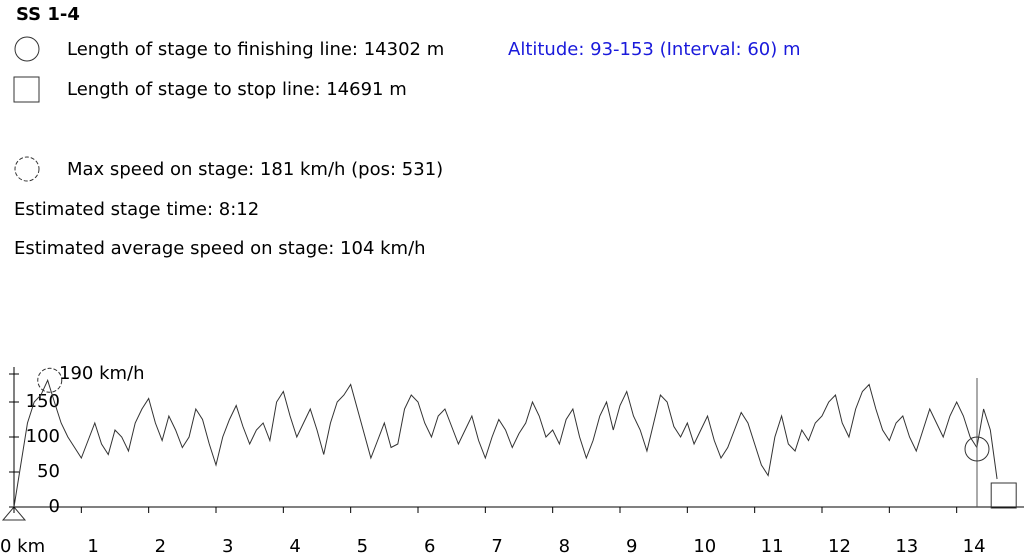  I want to click on x-tick-label: 3, so click(227, 546).